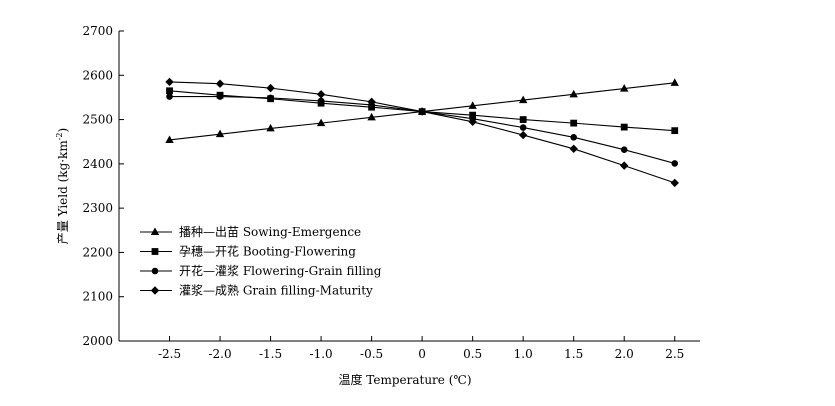  What do you see at coordinates (97, 208) in the screenshot?
I see `y-tick-label: 2300` at bounding box center [97, 208].